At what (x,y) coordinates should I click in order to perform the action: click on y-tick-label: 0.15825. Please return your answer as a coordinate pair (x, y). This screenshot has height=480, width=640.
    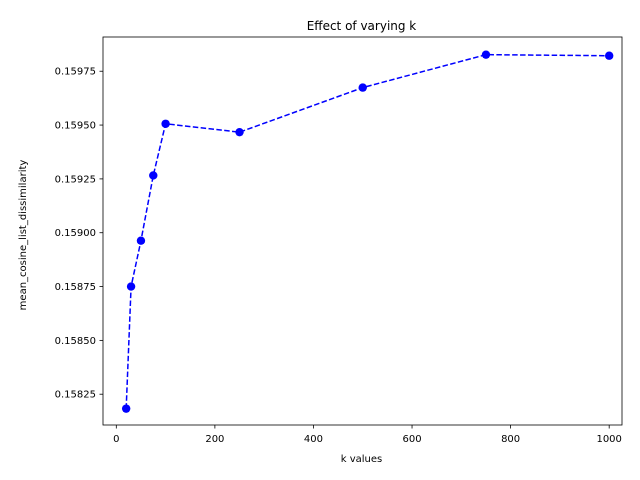
    Looking at the image, I should click on (75, 395).